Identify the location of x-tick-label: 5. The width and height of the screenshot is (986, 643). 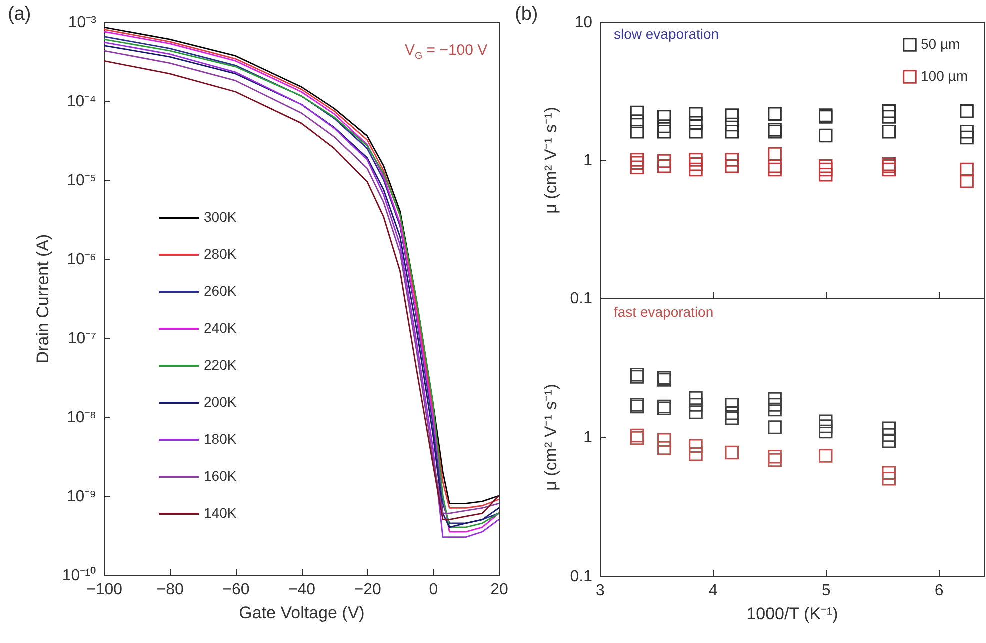
(826, 591).